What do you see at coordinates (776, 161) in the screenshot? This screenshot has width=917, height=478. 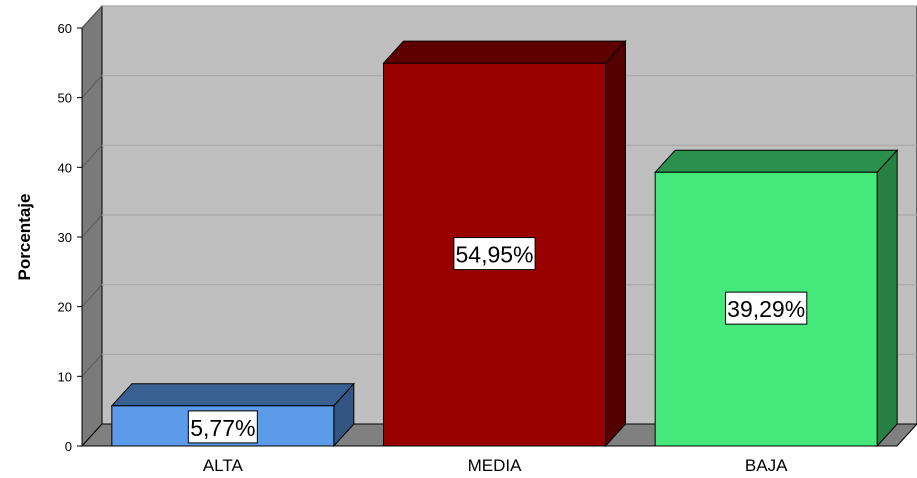 I see `bar-top-baja` at bounding box center [776, 161].